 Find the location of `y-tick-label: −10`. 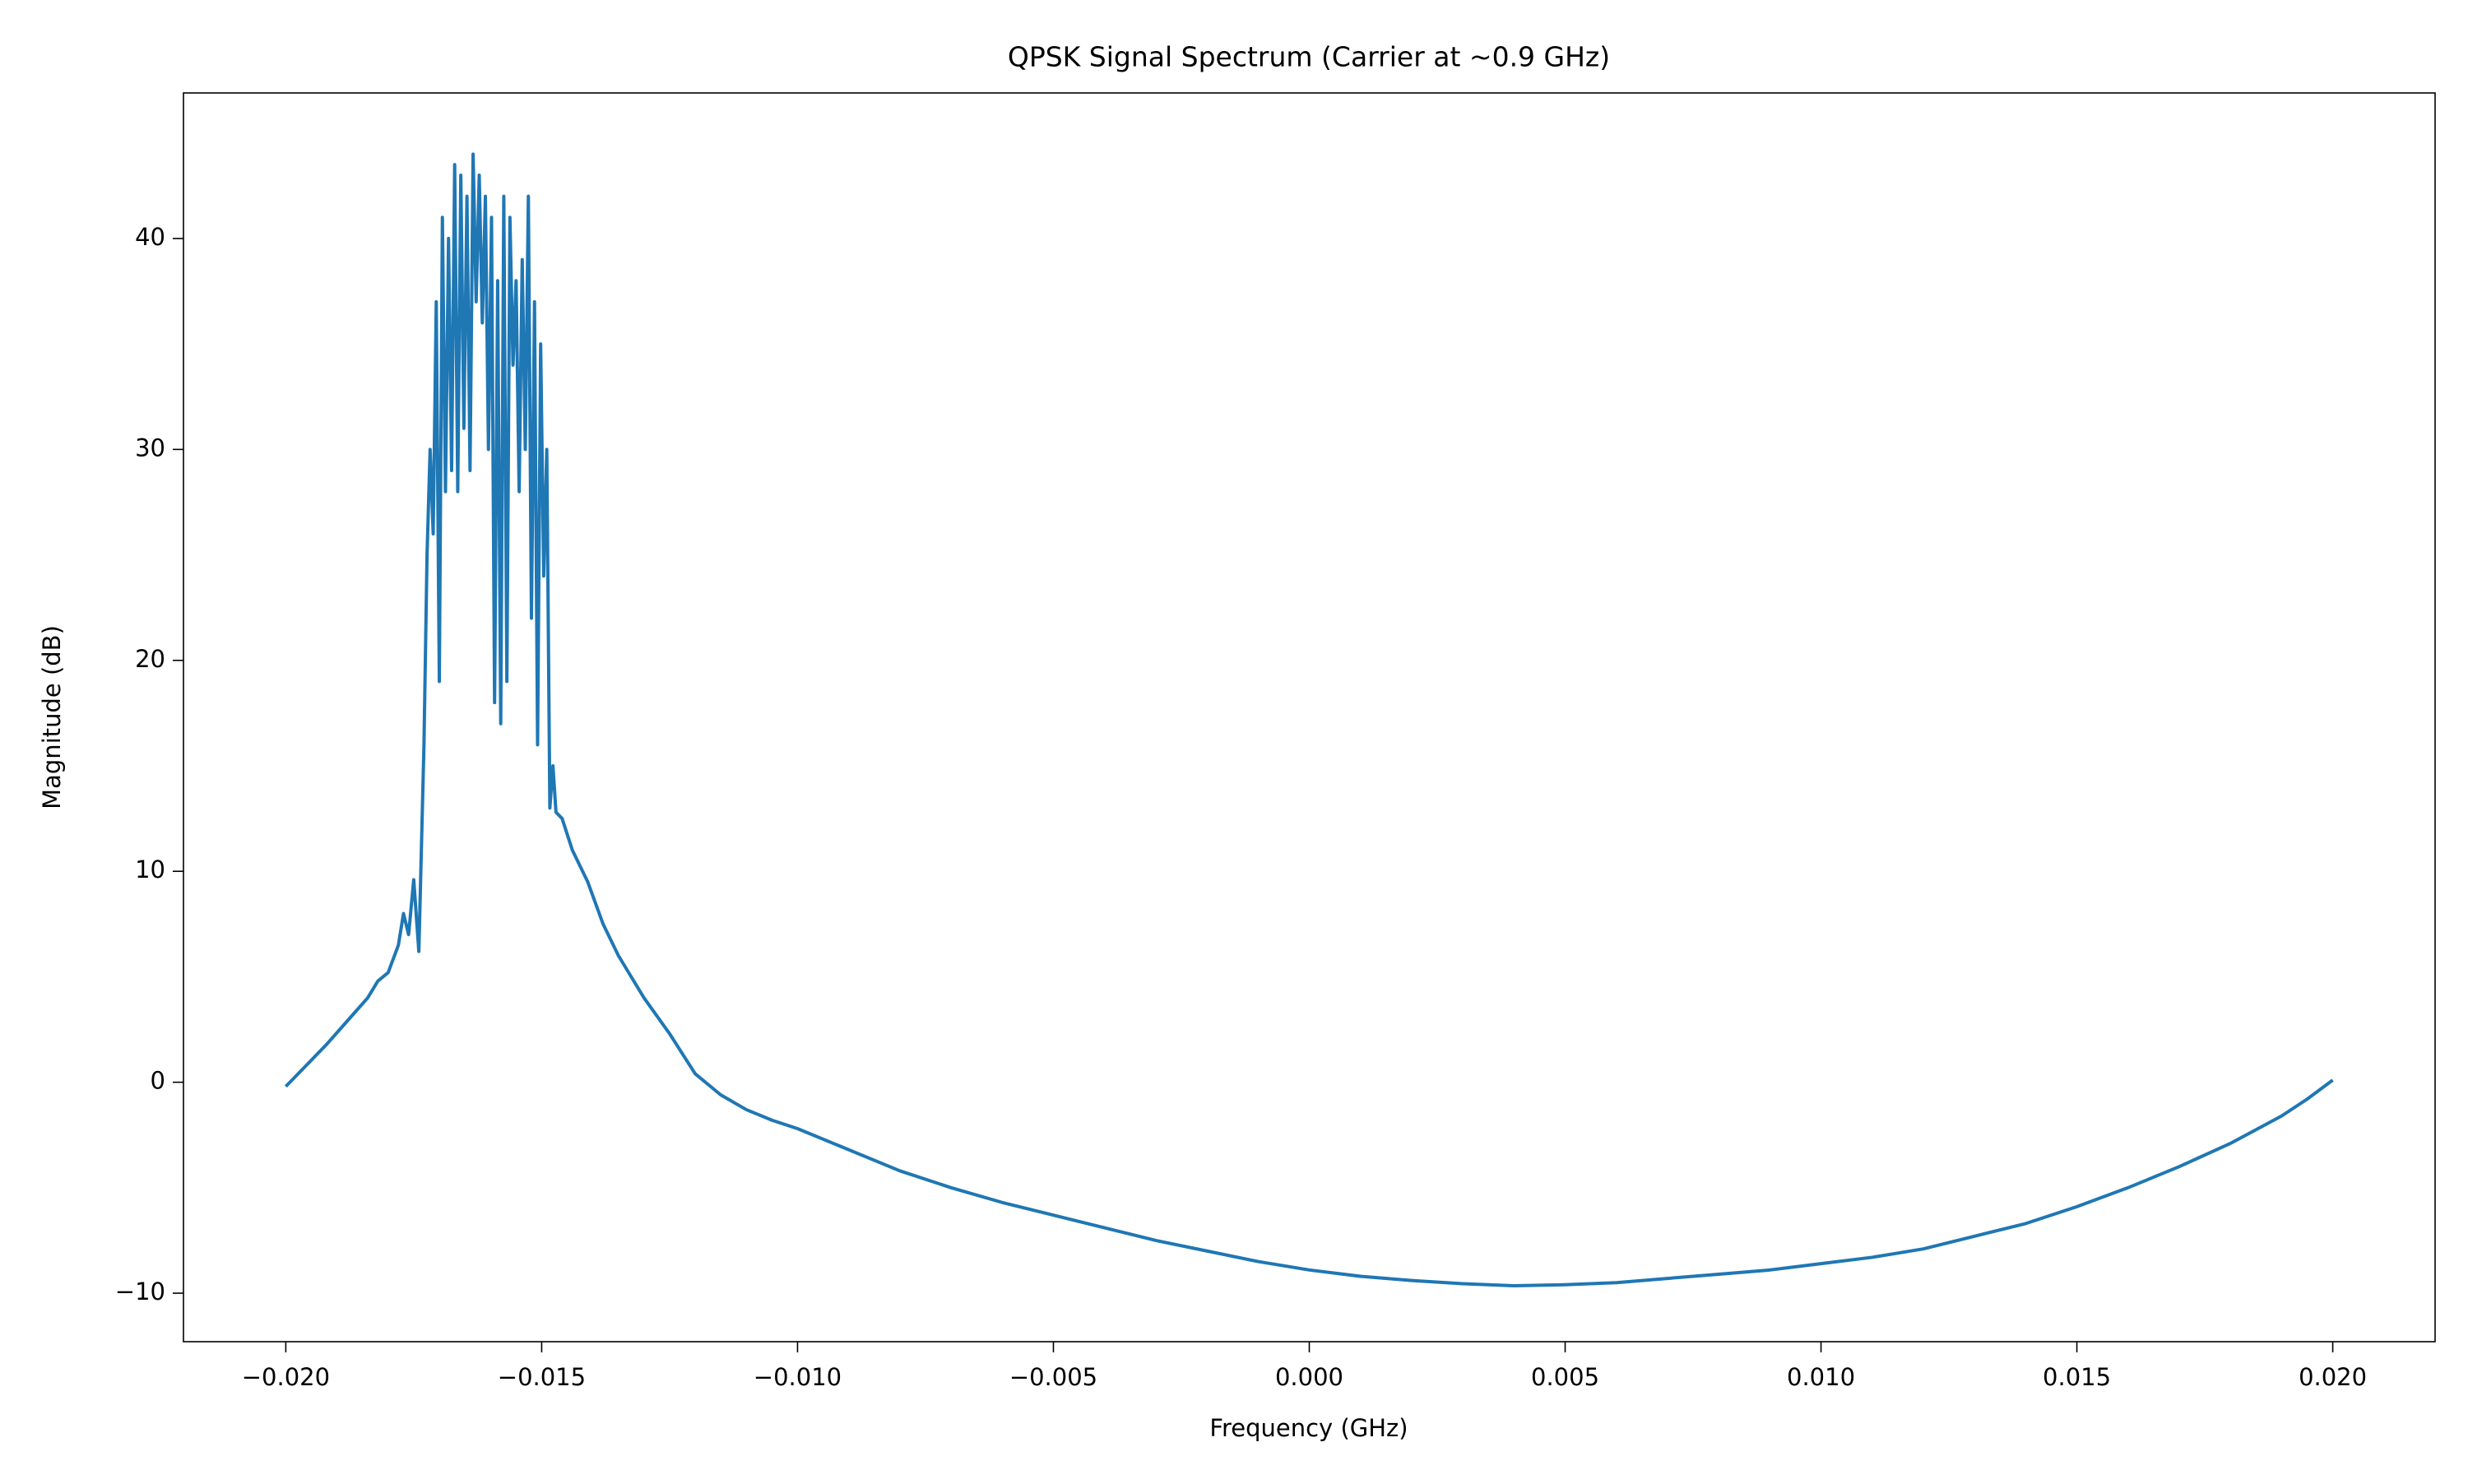

y-tick-label: −10 is located at coordinates (140, 1291).